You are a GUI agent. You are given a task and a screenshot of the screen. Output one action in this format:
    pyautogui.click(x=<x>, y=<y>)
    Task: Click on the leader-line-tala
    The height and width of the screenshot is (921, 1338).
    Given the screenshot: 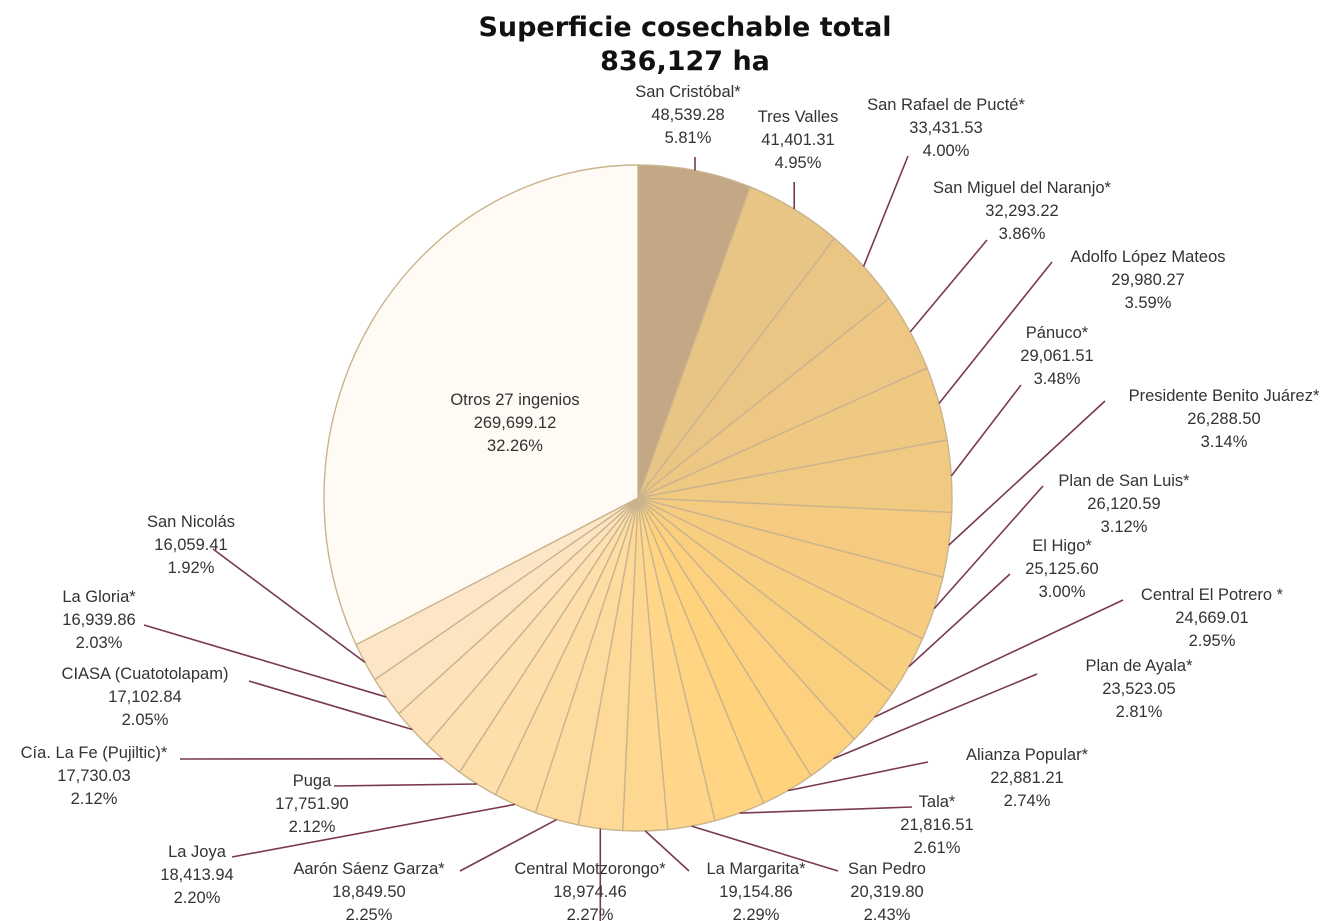 What is the action you would take?
    pyautogui.click(x=826, y=810)
    